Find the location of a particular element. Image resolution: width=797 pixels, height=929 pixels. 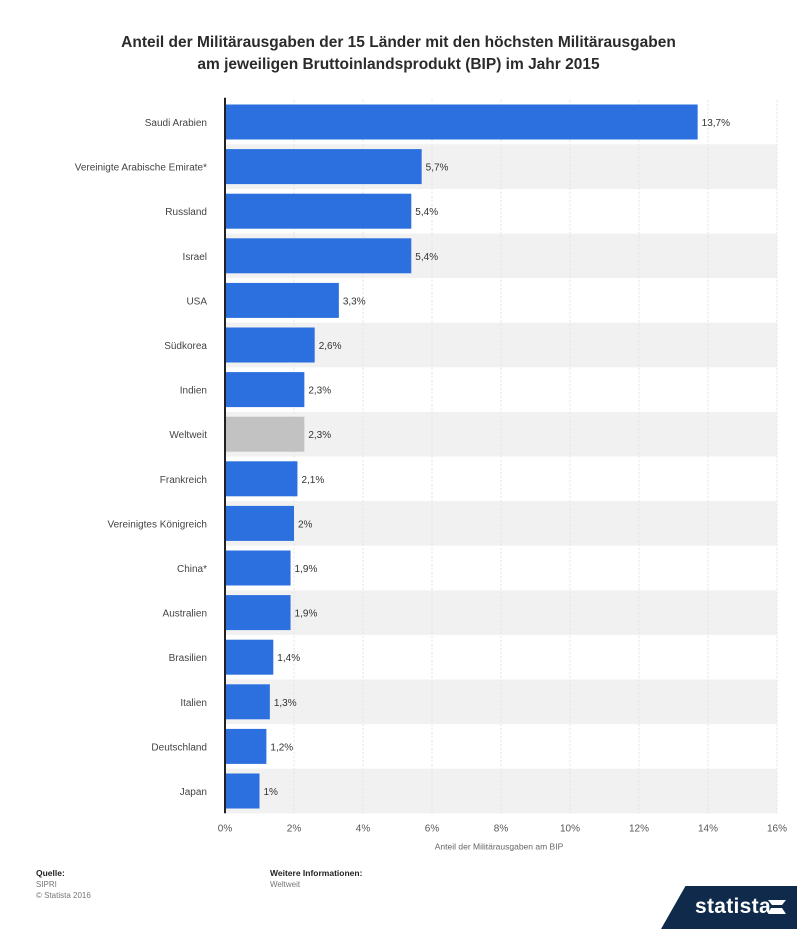

info-value: Weltweit is located at coordinates (285, 884).